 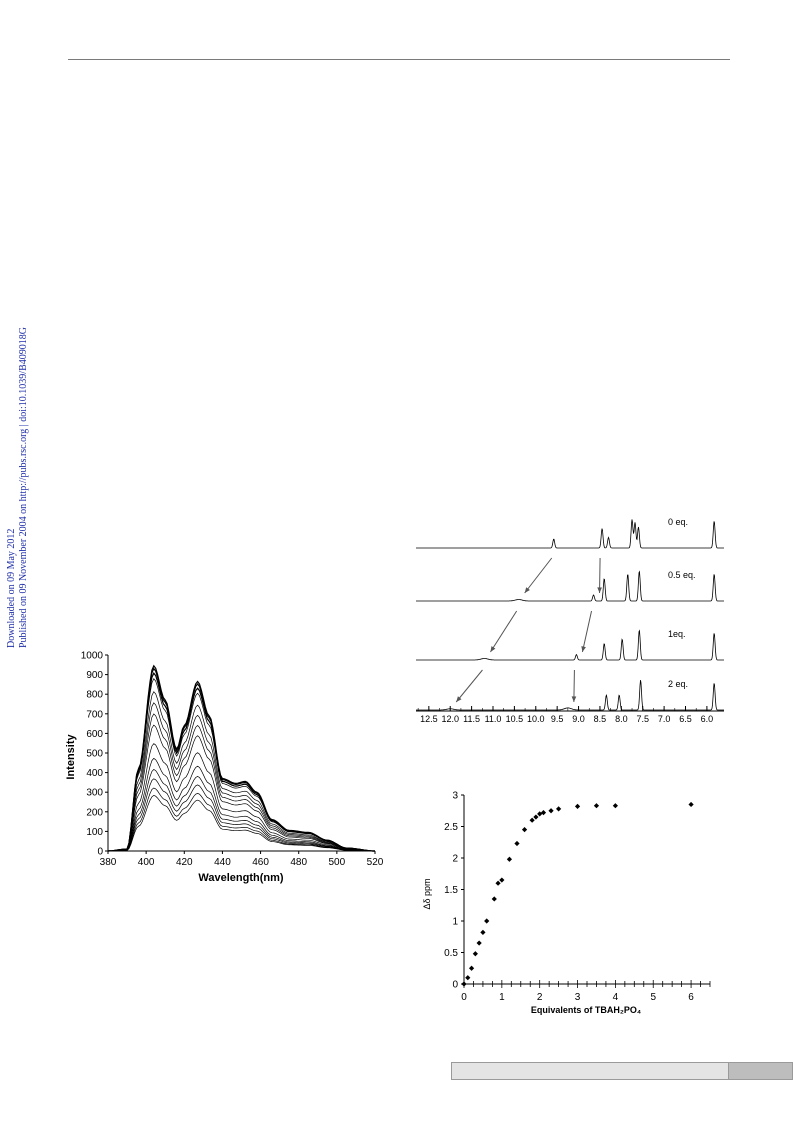 I want to click on x-tick-label: 480, so click(x=298, y=862).